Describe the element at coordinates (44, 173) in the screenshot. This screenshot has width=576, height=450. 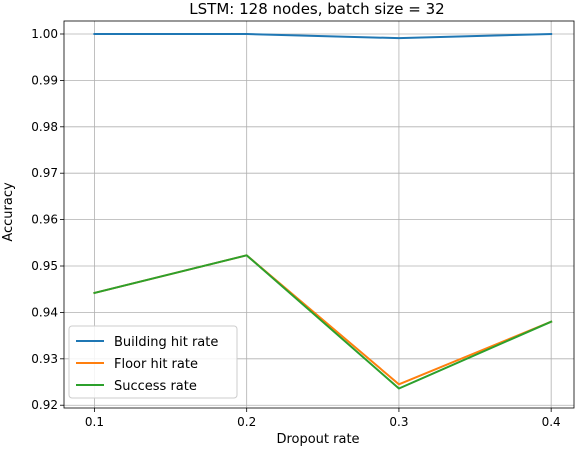
I see `y-tick-label: 0.97` at that location.